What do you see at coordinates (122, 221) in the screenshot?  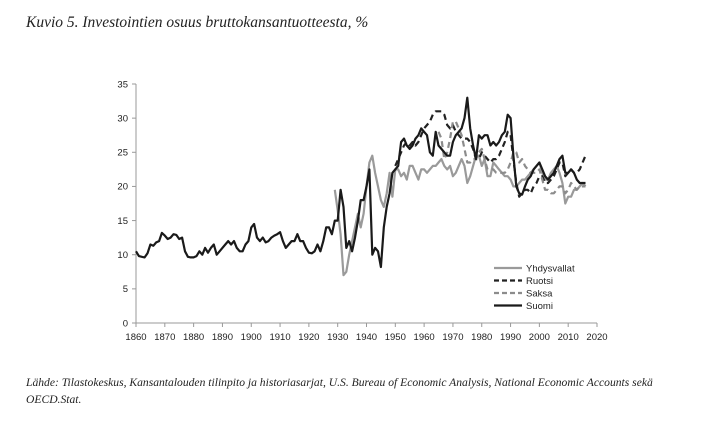 I see `y-tick-label: 15` at bounding box center [122, 221].